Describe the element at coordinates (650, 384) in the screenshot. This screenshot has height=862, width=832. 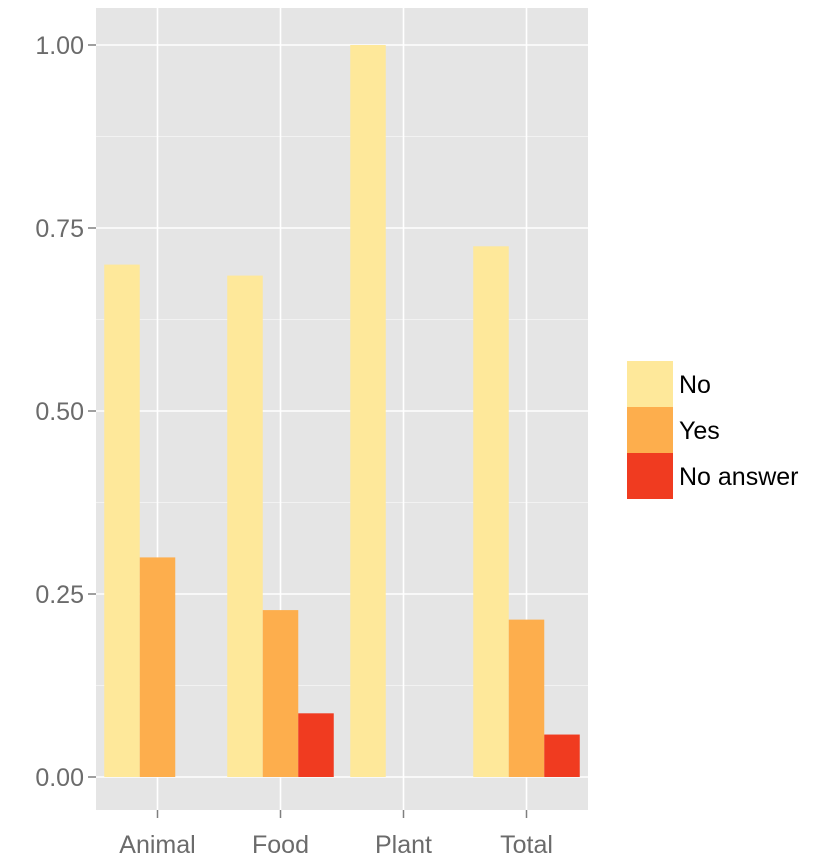
I see `legend-key-no` at that location.